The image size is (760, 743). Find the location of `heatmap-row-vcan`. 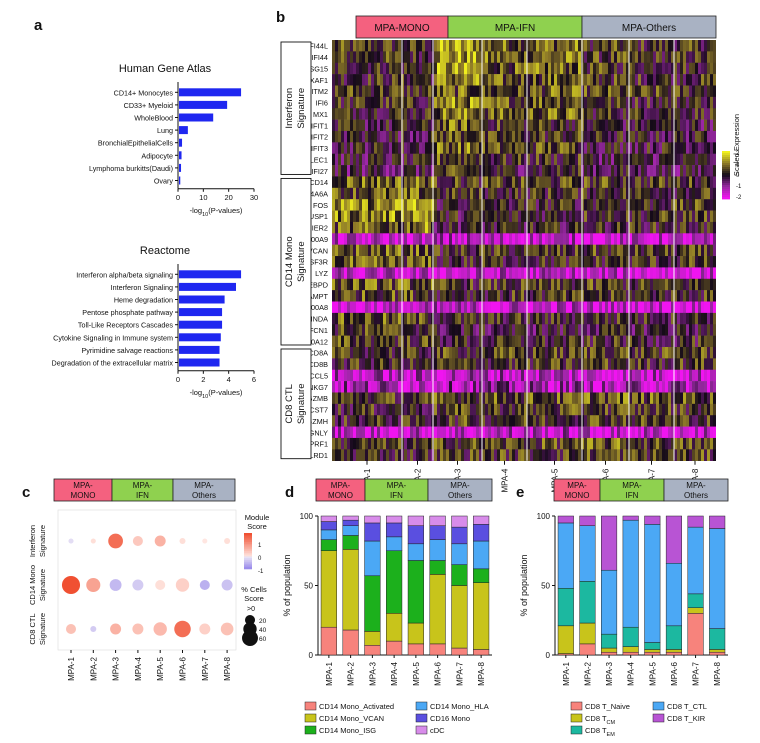

heatmap-row-vcan is located at coordinates (524, 250).